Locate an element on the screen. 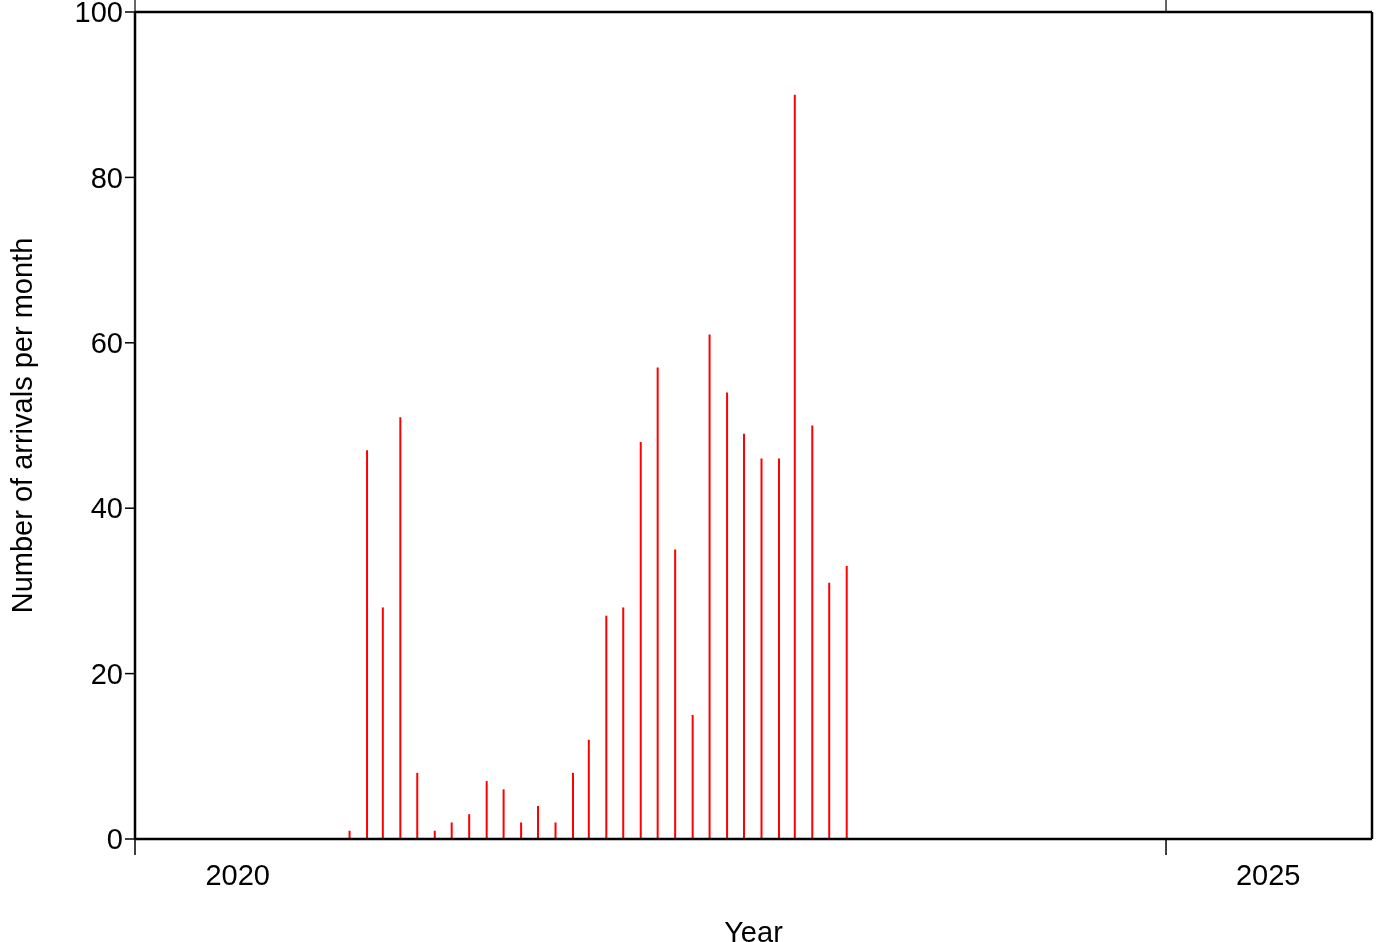 This screenshot has width=1387, height=942. y-tick-label: 60 is located at coordinates (106, 343).